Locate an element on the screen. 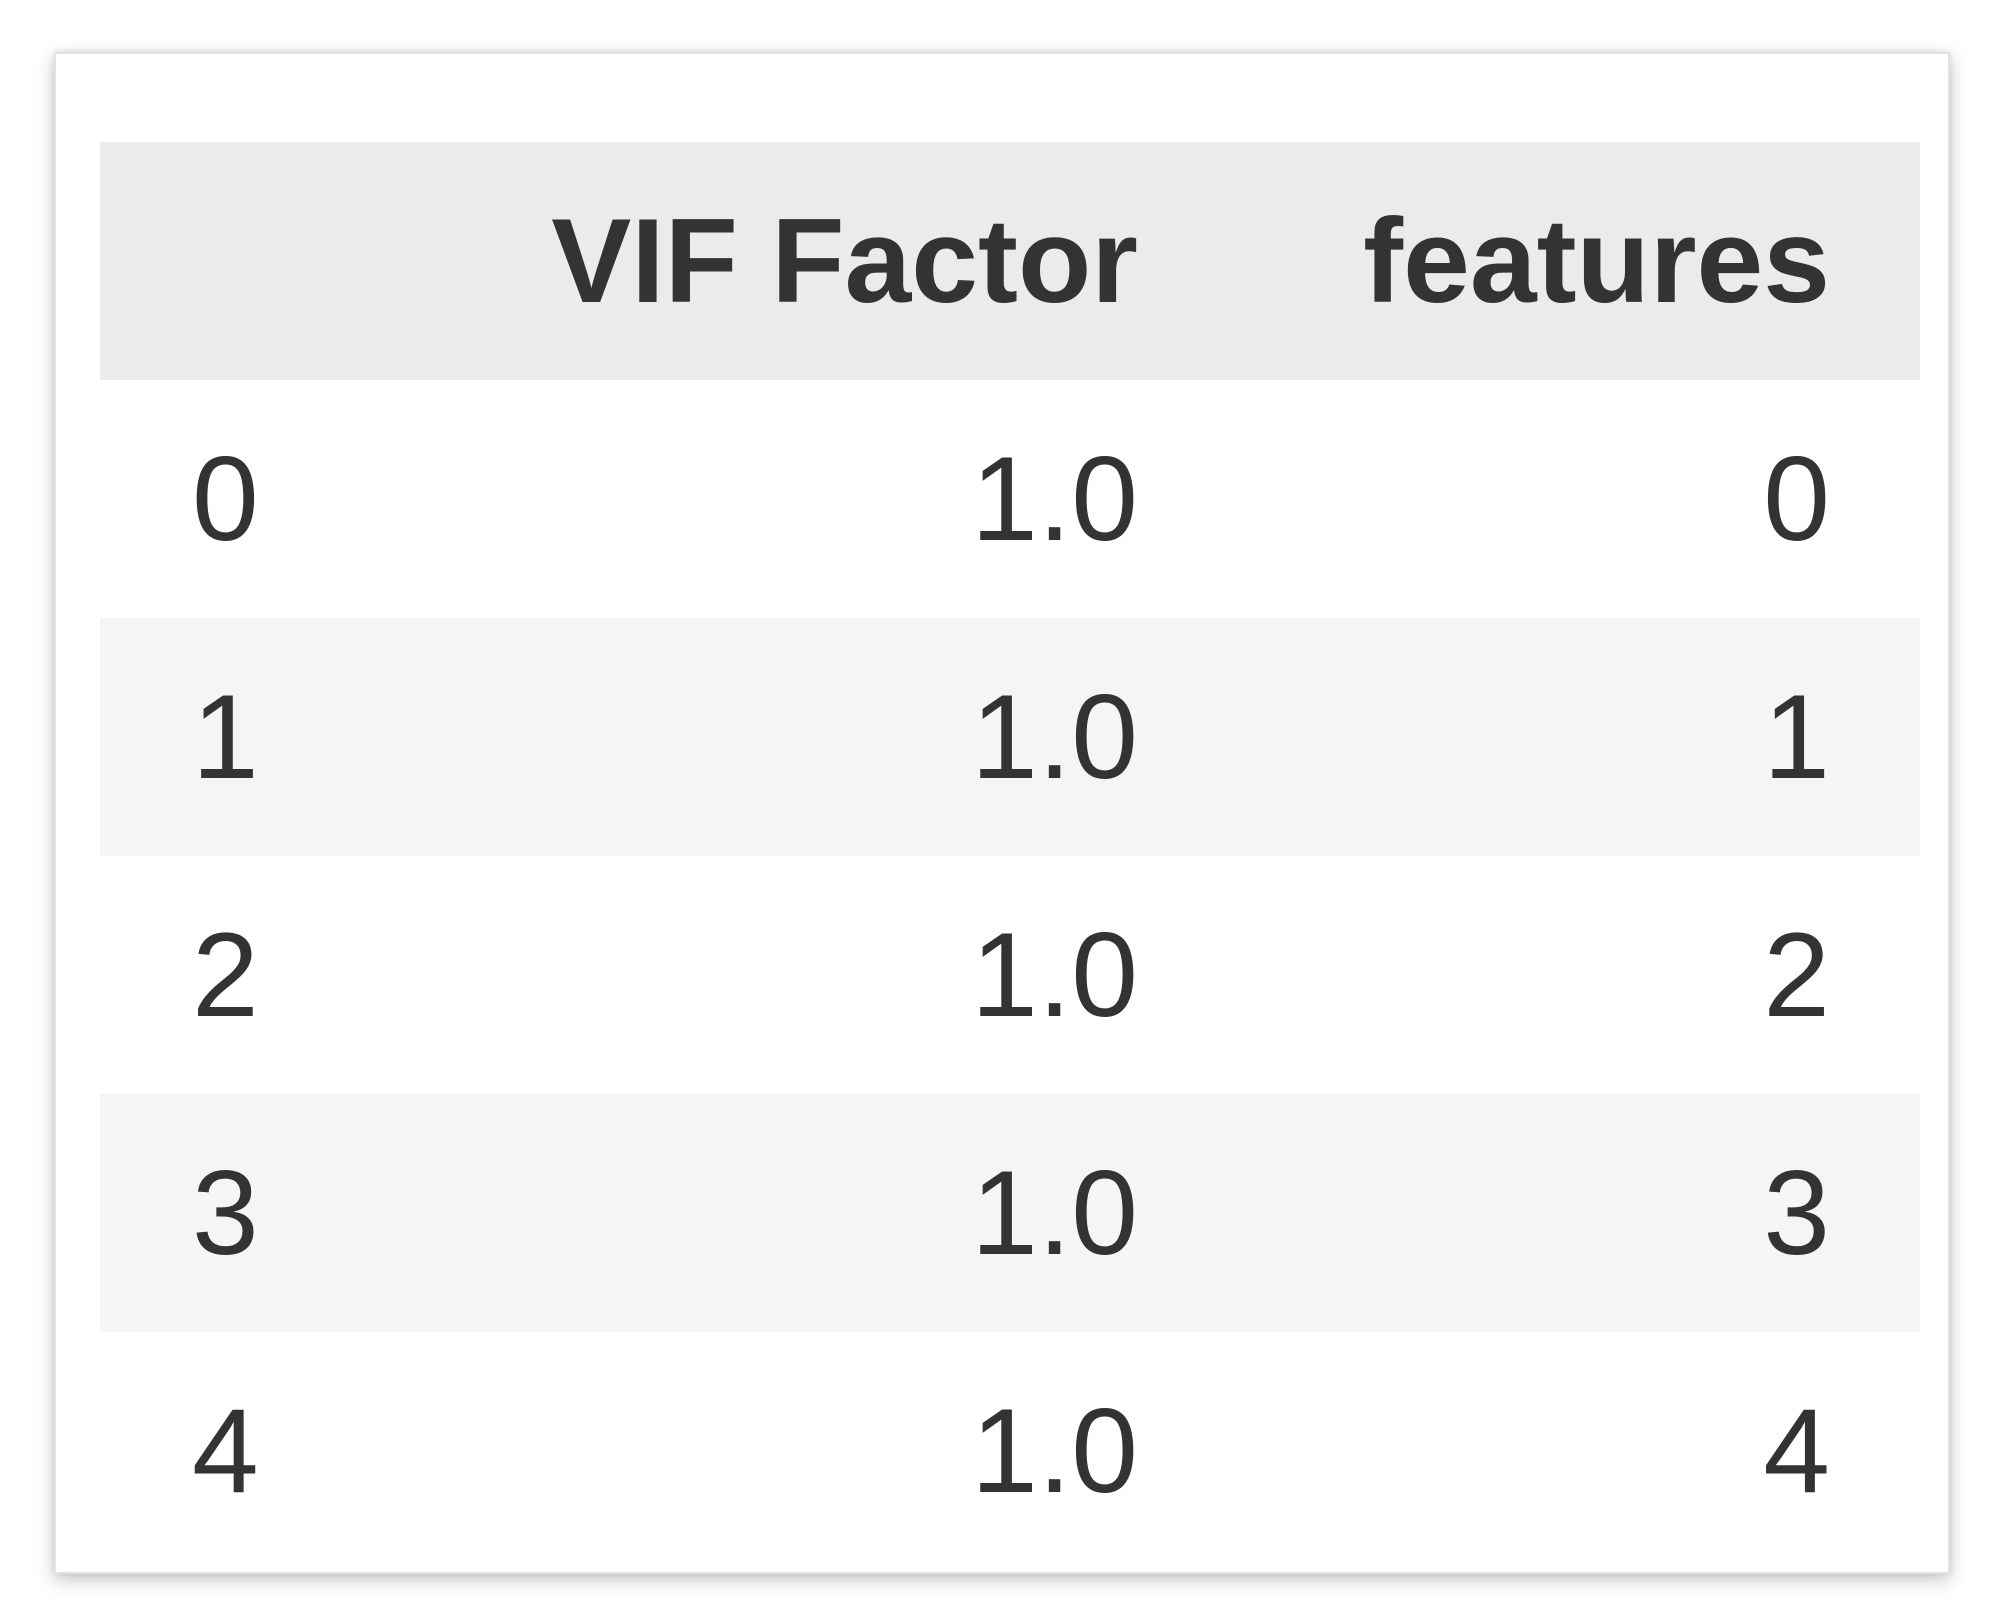 This screenshot has height=1622, width=2000. vif-factor-column-header: VIF Factor is located at coordinates (844, 261).